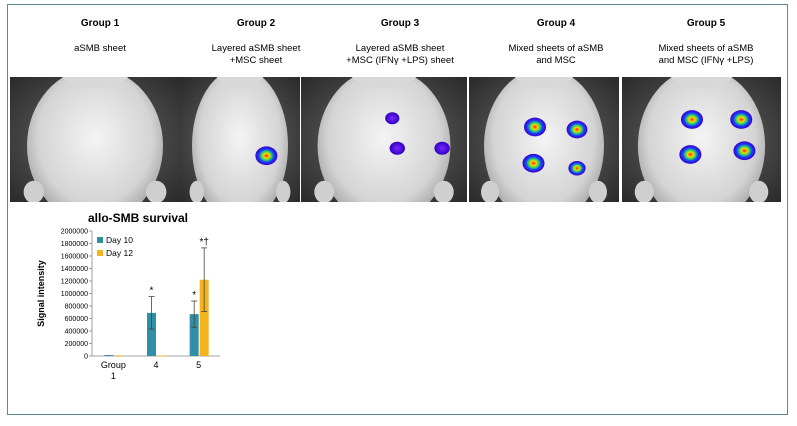  Describe the element at coordinates (74, 244) in the screenshot. I see `y-tick-label: 1800000` at that location.